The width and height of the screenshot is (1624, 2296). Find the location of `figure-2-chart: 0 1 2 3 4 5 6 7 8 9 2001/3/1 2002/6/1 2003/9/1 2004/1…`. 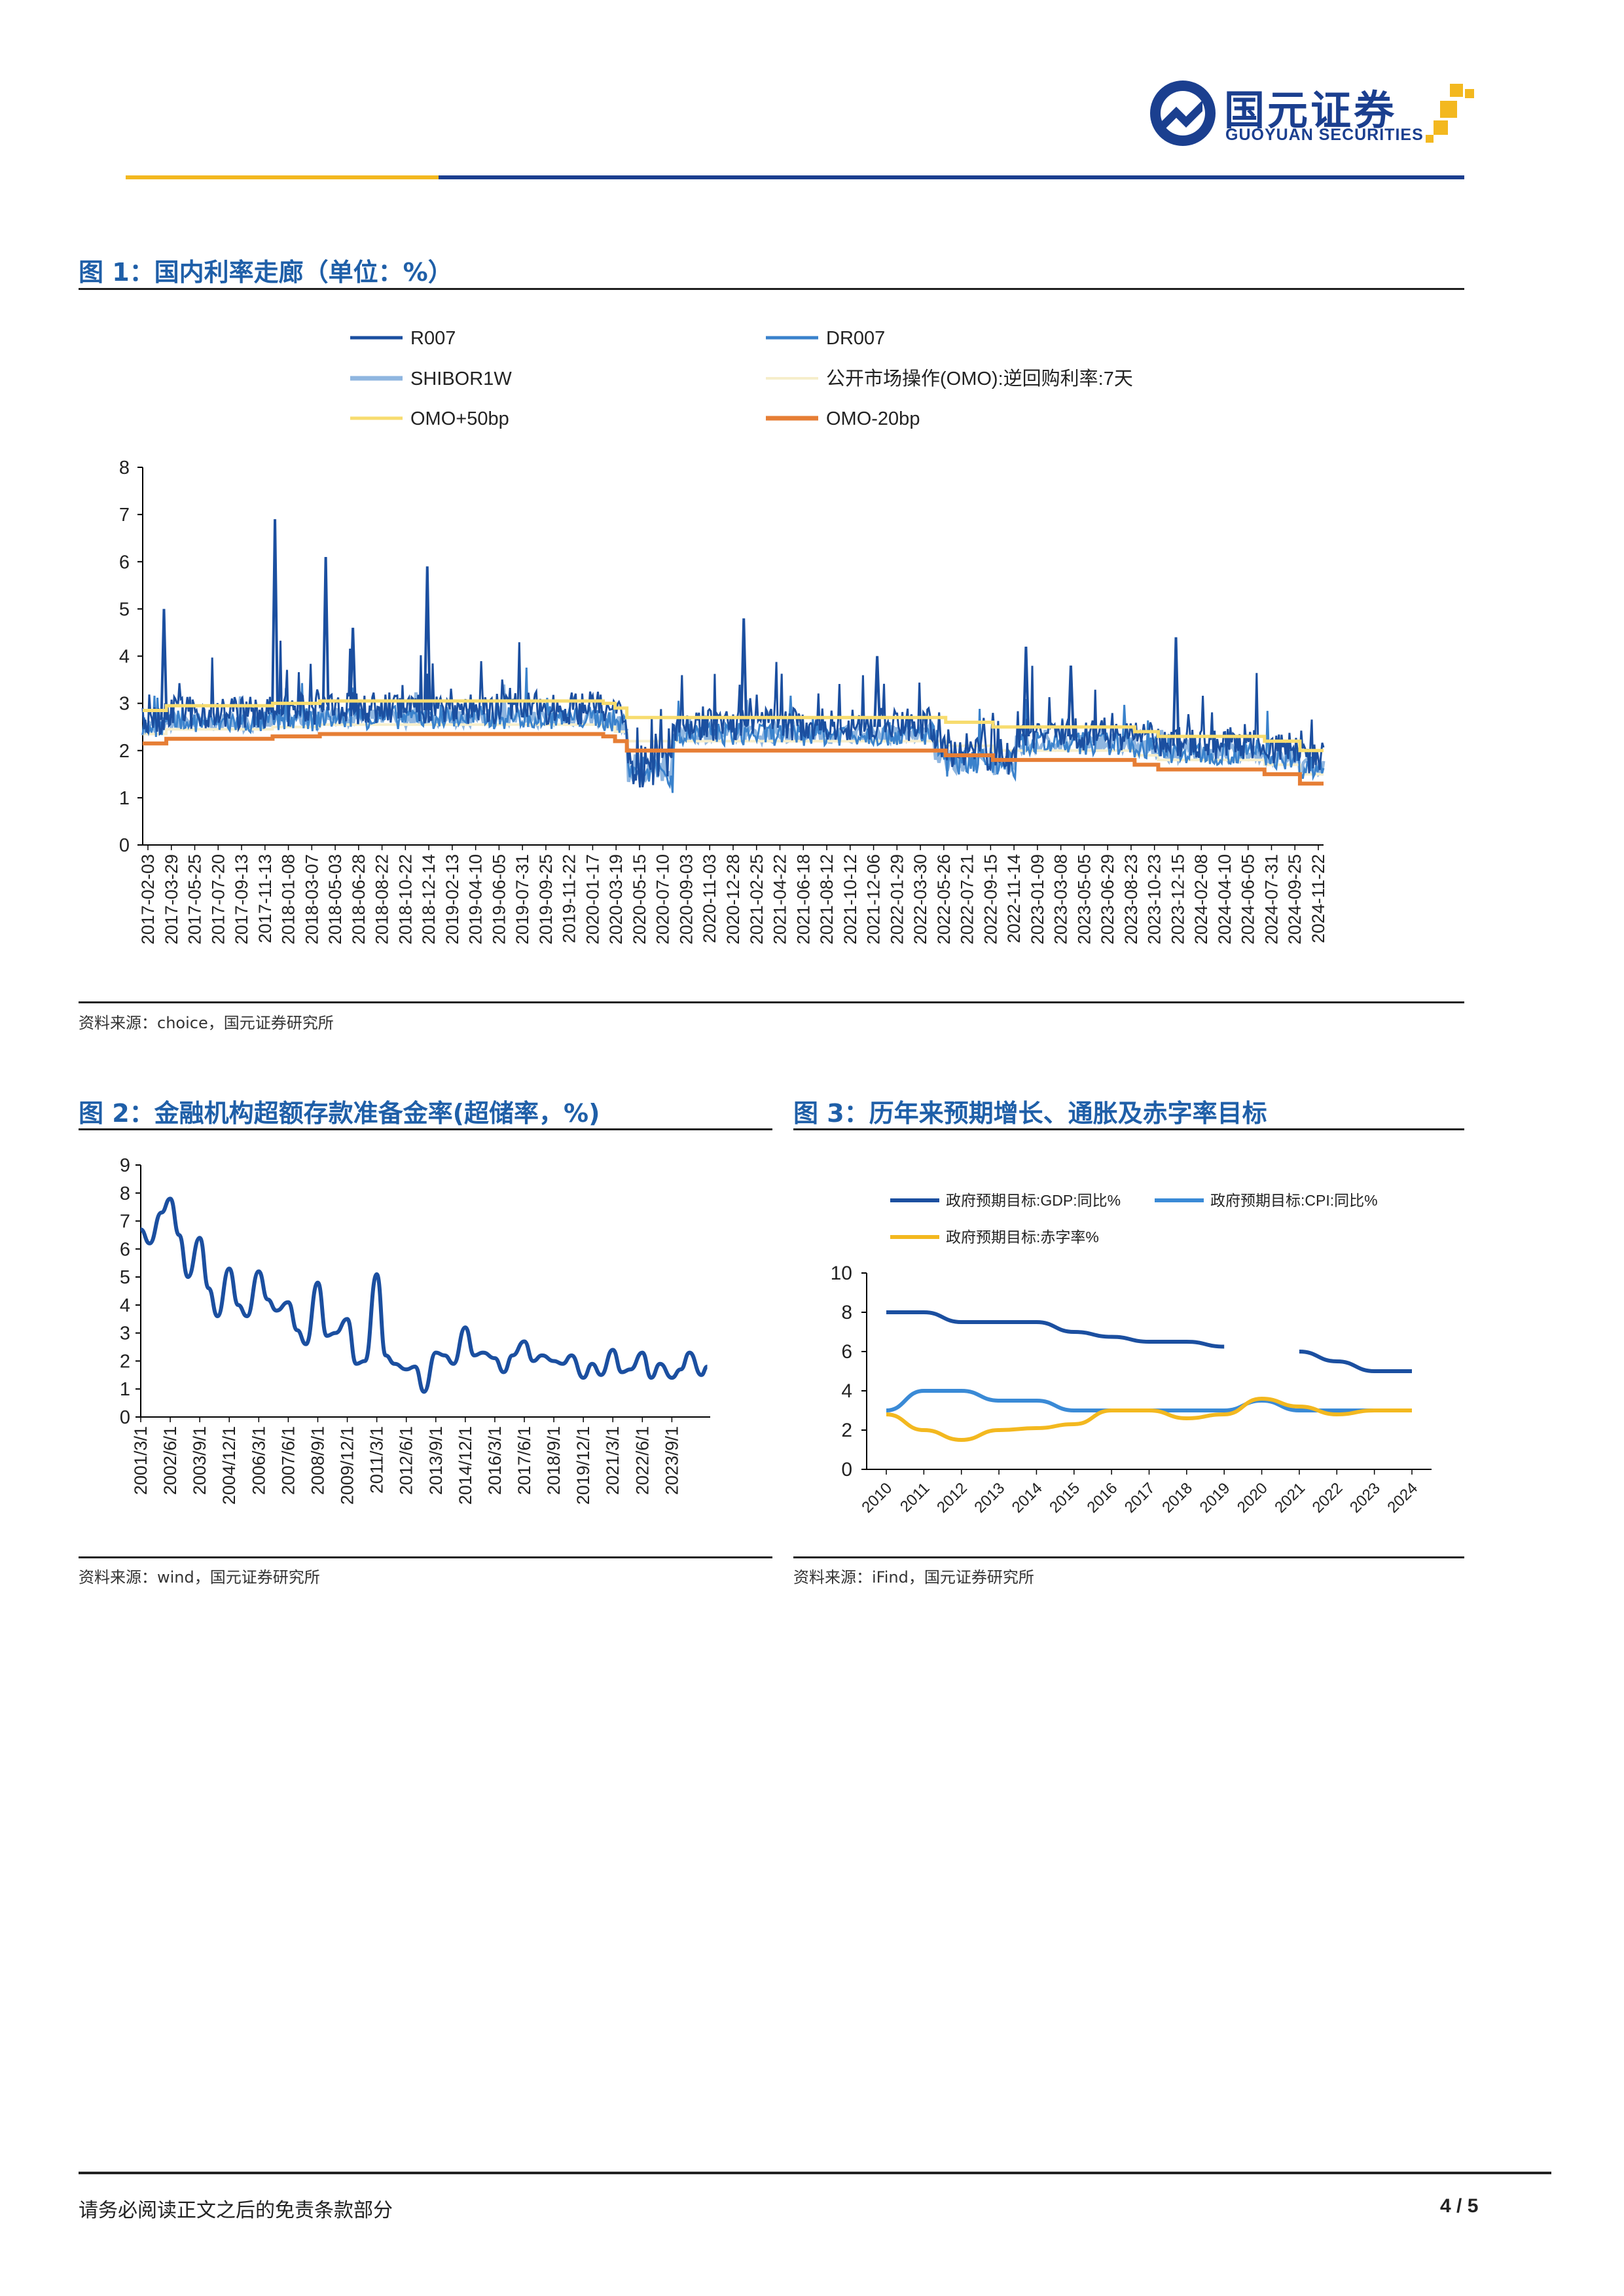

figure-2-chart: 0 1 2 3 4 5 6 7 8 9 2001/3/1 2002/6/1 2003/9/1 2004/1… is located at coordinates (415, 1330).